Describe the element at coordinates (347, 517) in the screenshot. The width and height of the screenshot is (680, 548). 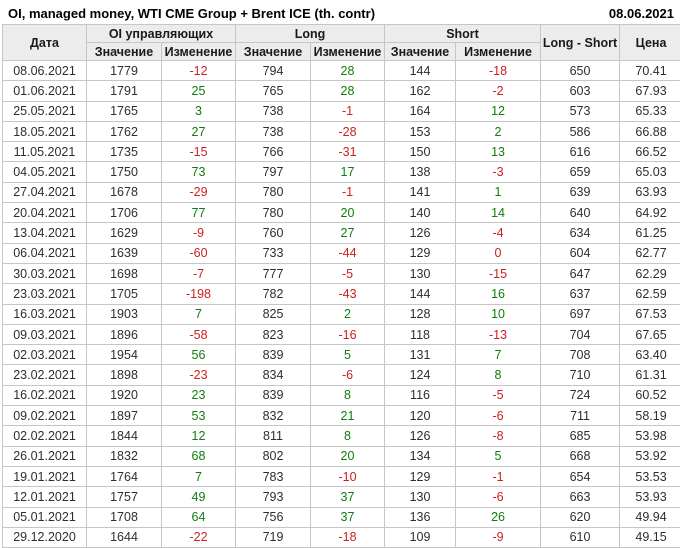
I see `long-change-cell: 37` at that location.